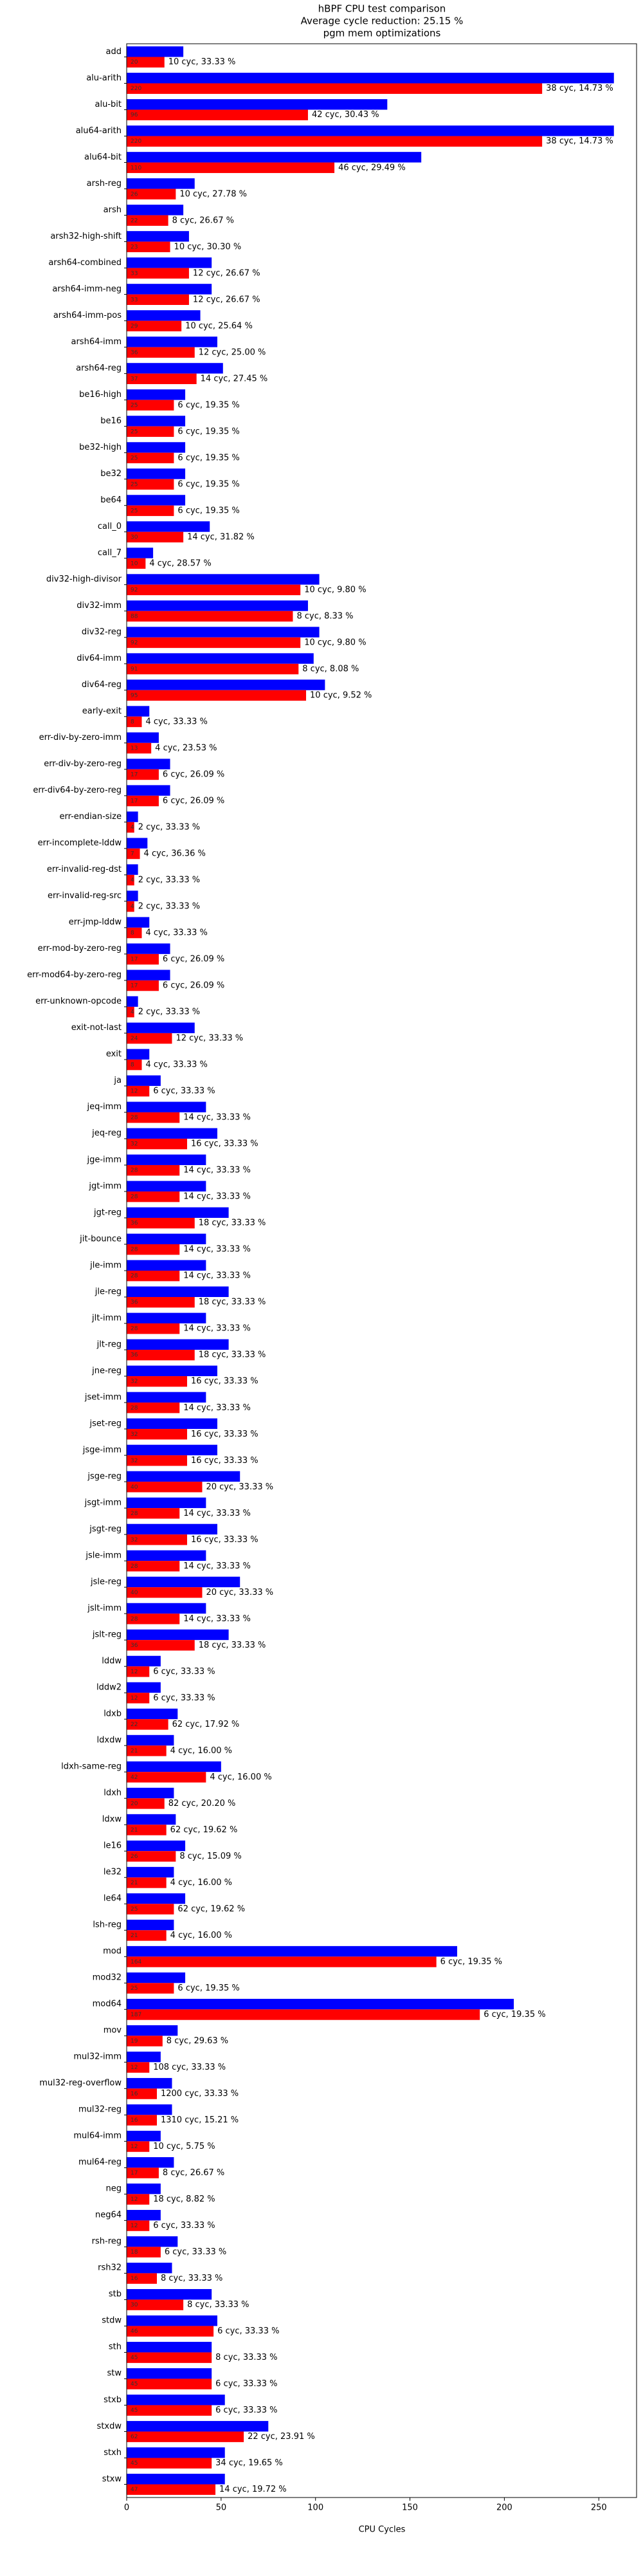 Image resolution: width=643 pixels, height=2576 pixels. Describe the element at coordinates (193, 801) in the screenshot. I see `bar-annotation: 6 cyc, 26.09 %` at that location.